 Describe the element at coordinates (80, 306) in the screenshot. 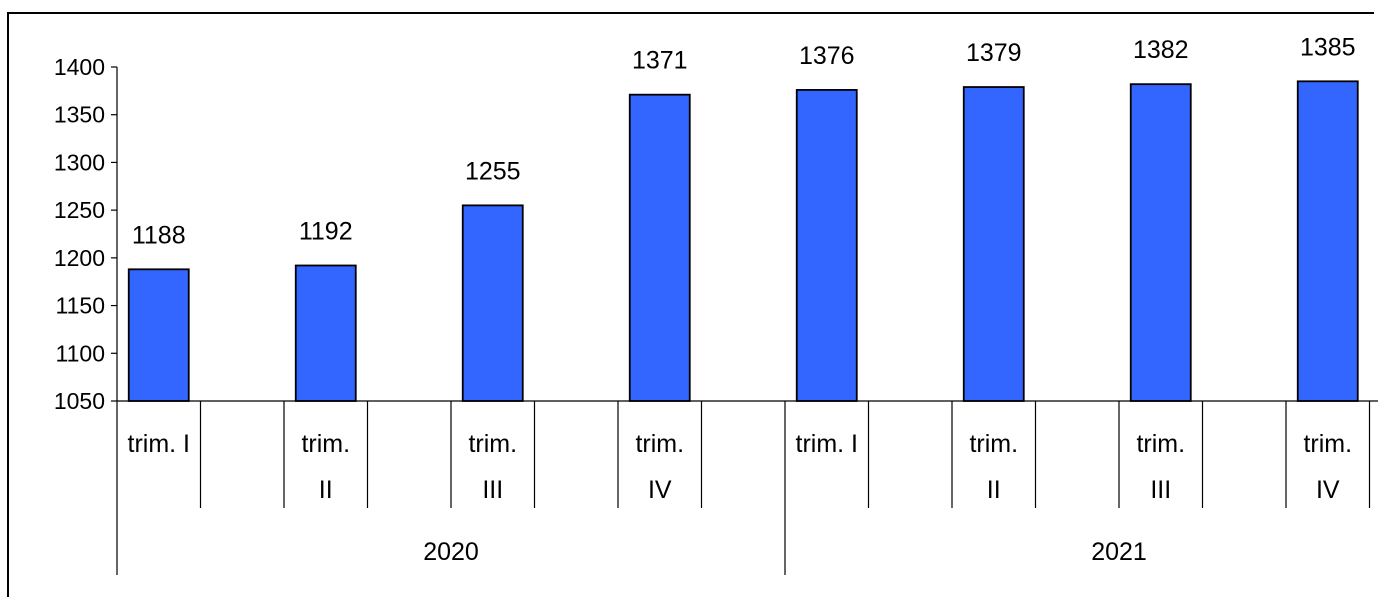

I see `y-tick-label: 1150` at that location.